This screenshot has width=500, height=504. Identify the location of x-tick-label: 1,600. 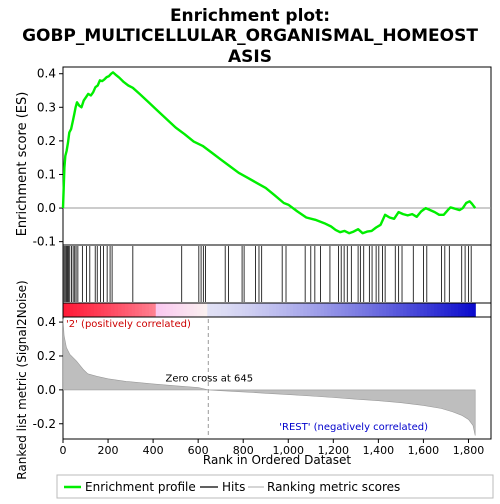
(424, 450).